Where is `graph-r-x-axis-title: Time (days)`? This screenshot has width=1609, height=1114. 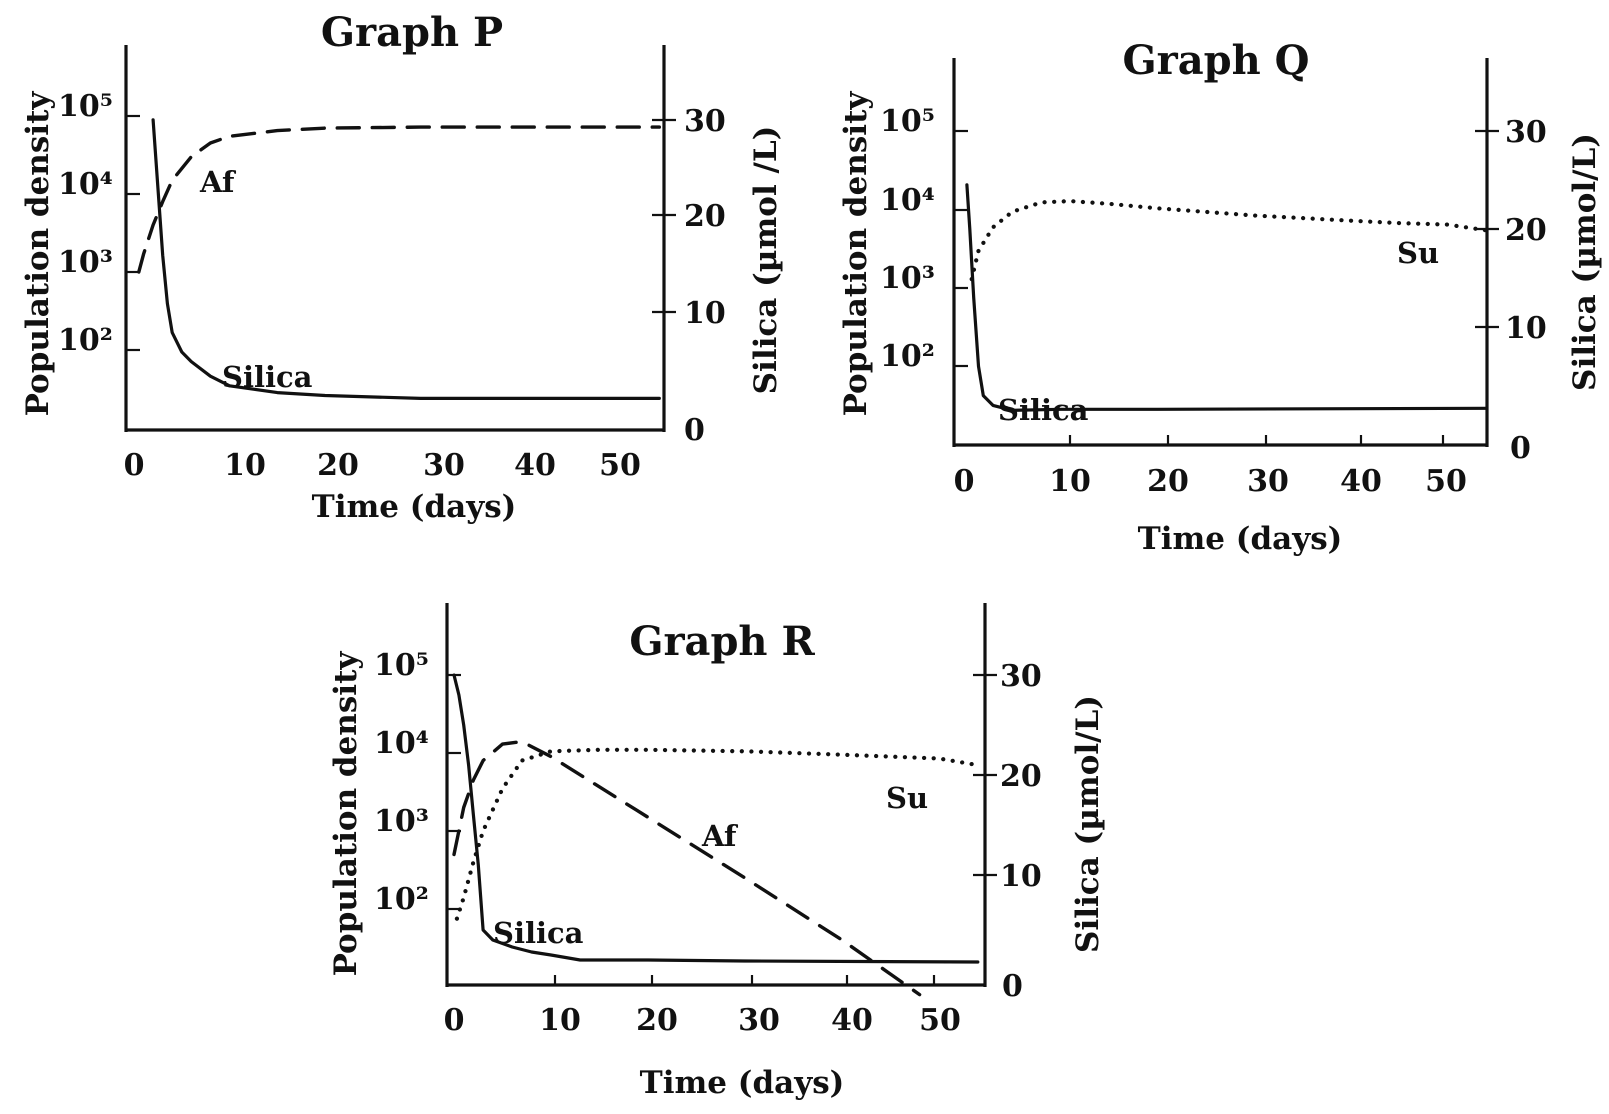 graph-r-x-axis-title: Time (days) is located at coordinates (742, 1083).